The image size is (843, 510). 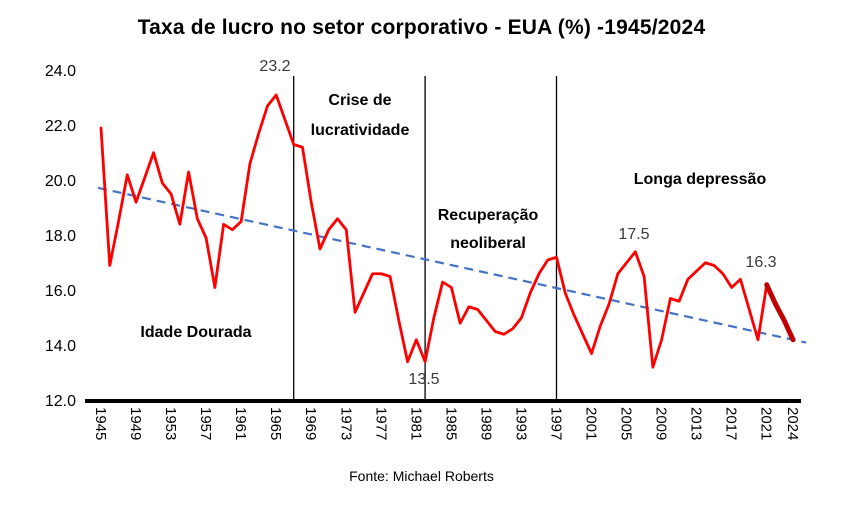 I want to click on annotation-profitability-crisis-line1: Crise de, so click(x=360, y=100).